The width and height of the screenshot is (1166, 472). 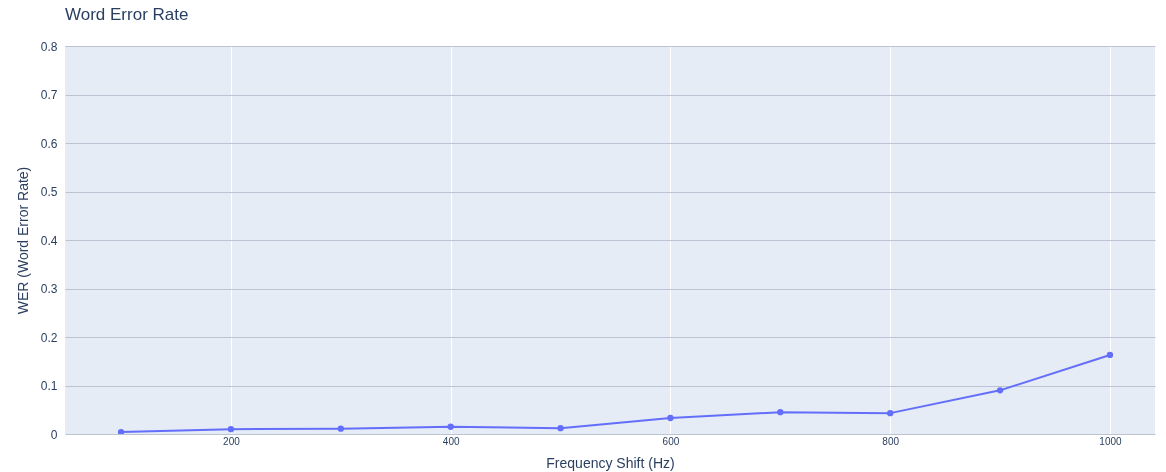 What do you see at coordinates (22, 240) in the screenshot?
I see `y-axis-title: WER (Word Error Rate)` at bounding box center [22, 240].